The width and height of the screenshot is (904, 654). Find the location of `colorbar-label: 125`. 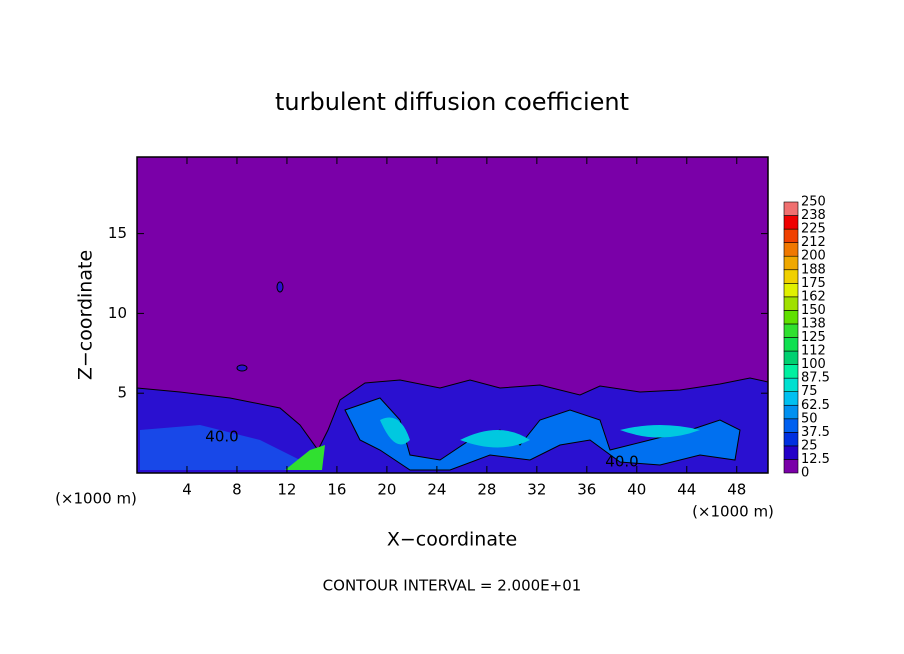

colorbar-label: 125 is located at coordinates (813, 337).